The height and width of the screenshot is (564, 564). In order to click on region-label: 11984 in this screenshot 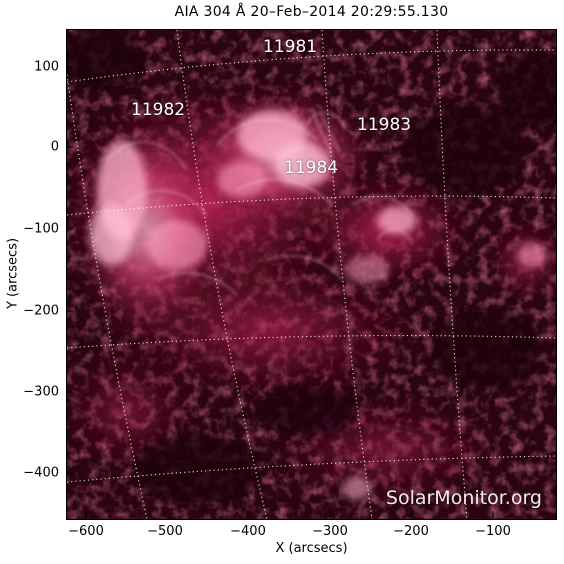, I will do `click(311, 168)`.